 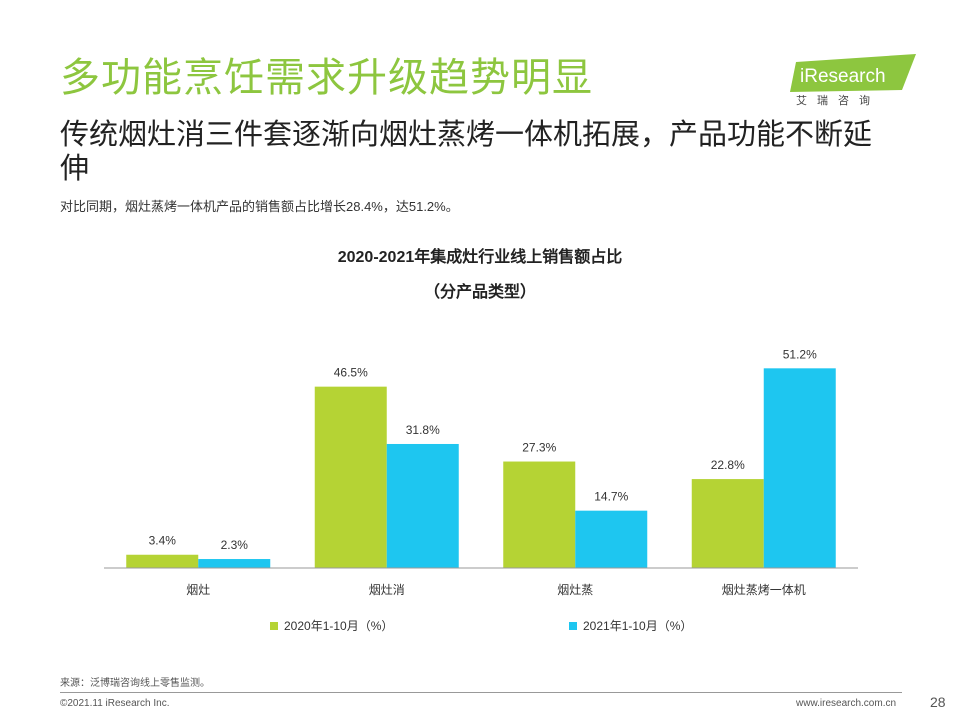 I want to click on page-description: 对比同期，烟灶蒸烤一体机产品的销售额占比增长28.4%，达51.2%。, so click(x=259, y=206).